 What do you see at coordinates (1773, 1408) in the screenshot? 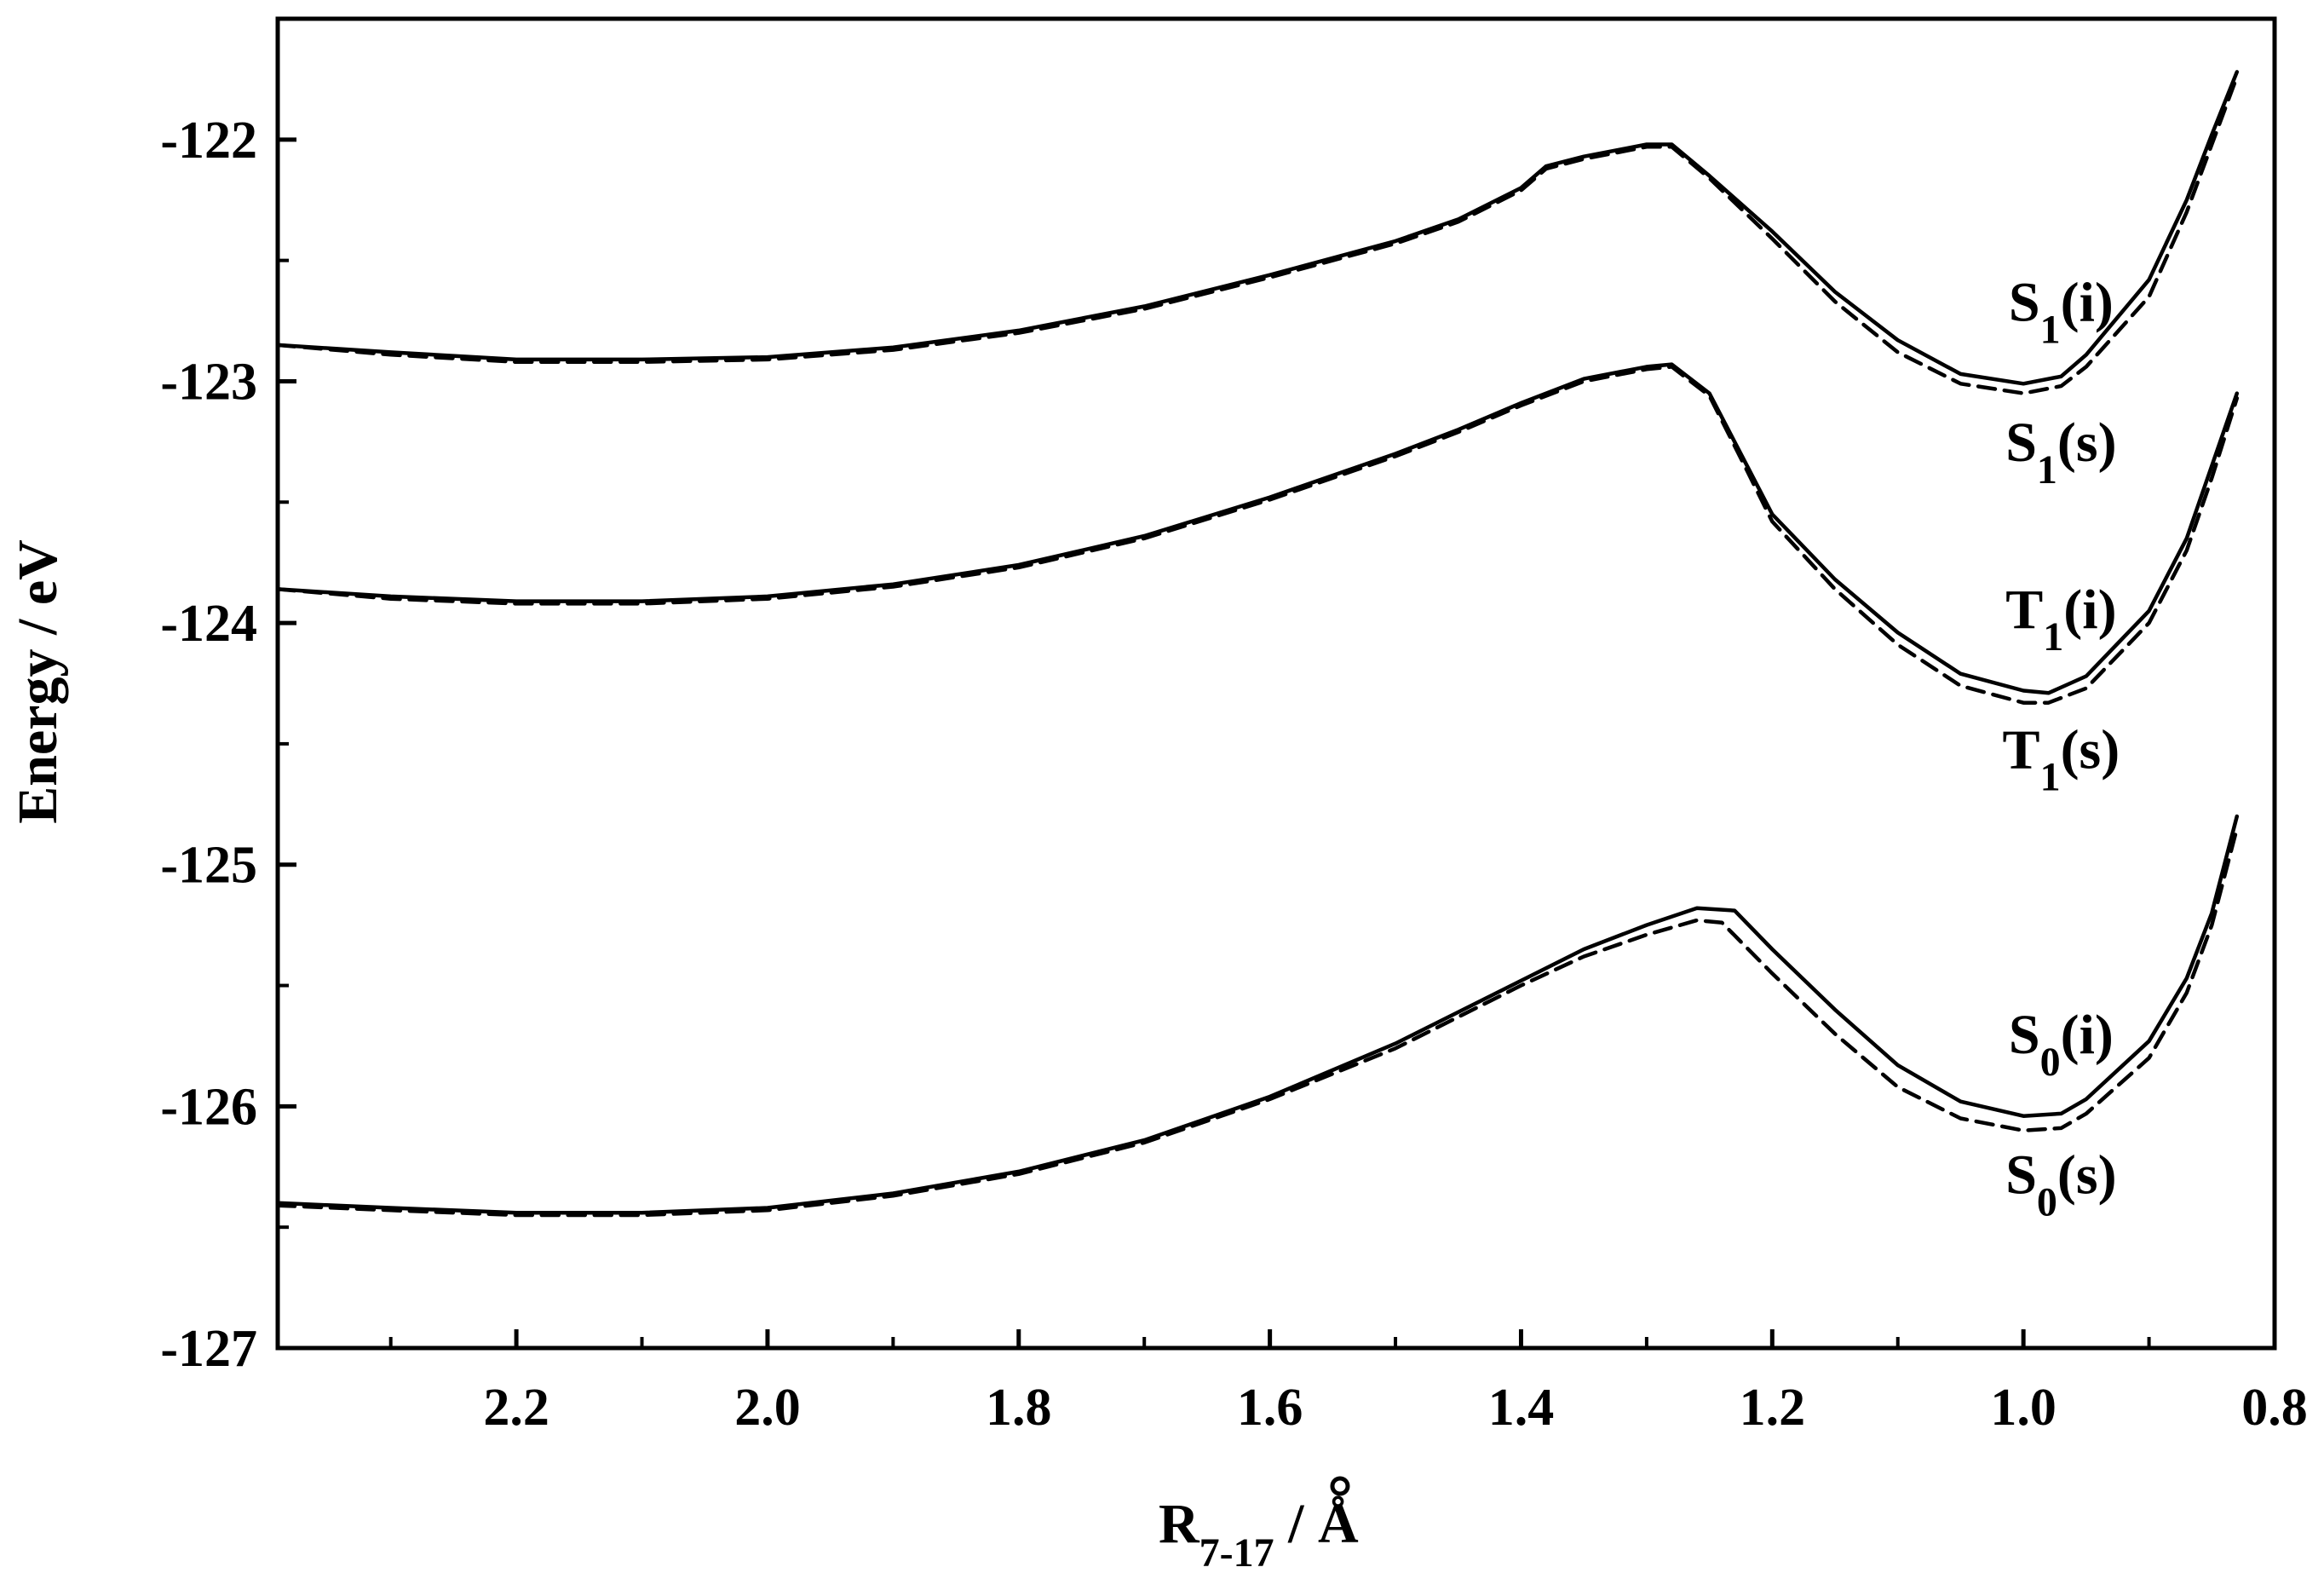
I see `x-tick-label: 1.2` at bounding box center [1773, 1408].